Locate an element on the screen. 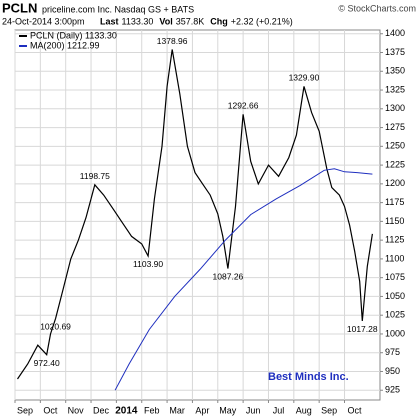 Image resolution: width=418 pixels, height=419 pixels. annotation: 1198.75 is located at coordinates (95, 176).